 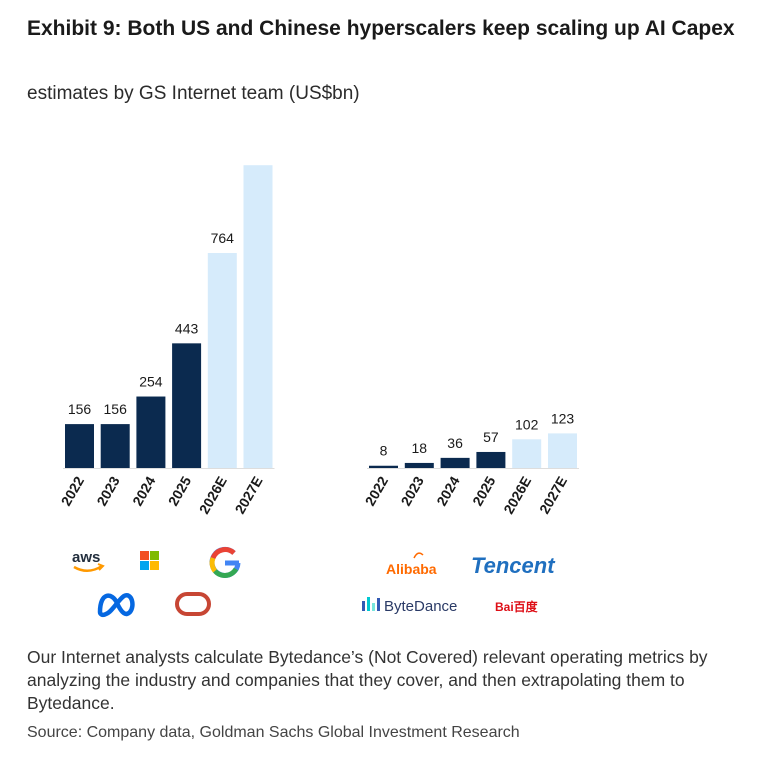 I want to click on cn-bar-label-2027e: 123, so click(x=563, y=418).